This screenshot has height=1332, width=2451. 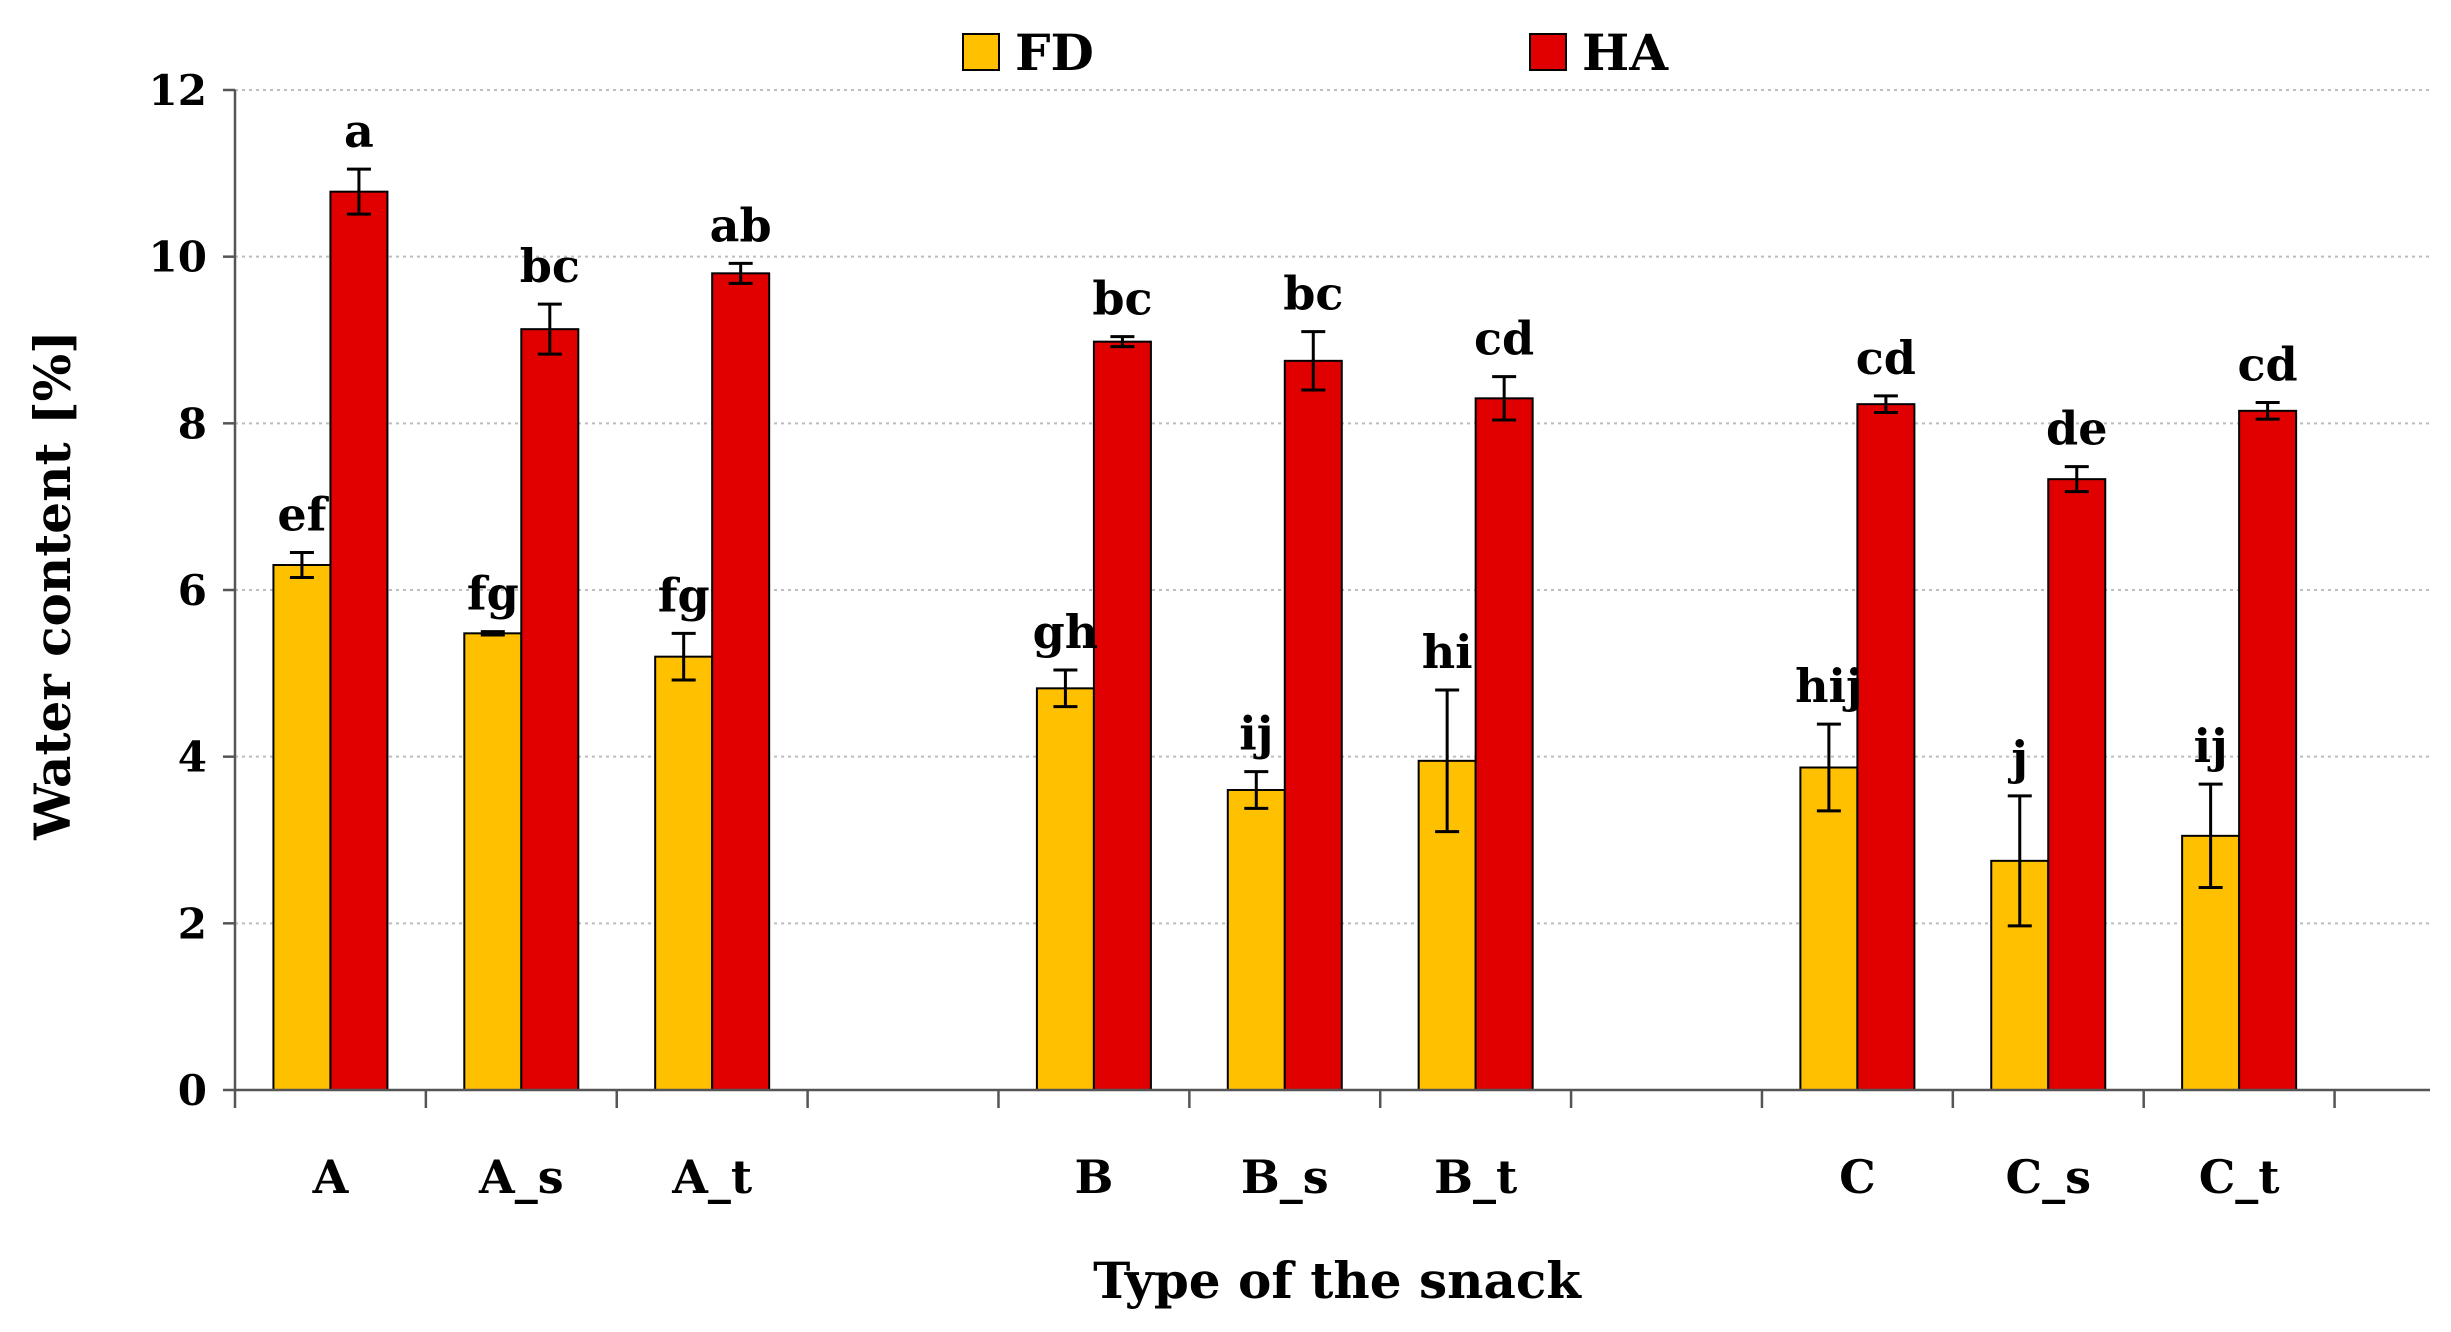 I want to click on y-tick-label: 8, so click(x=192, y=423).